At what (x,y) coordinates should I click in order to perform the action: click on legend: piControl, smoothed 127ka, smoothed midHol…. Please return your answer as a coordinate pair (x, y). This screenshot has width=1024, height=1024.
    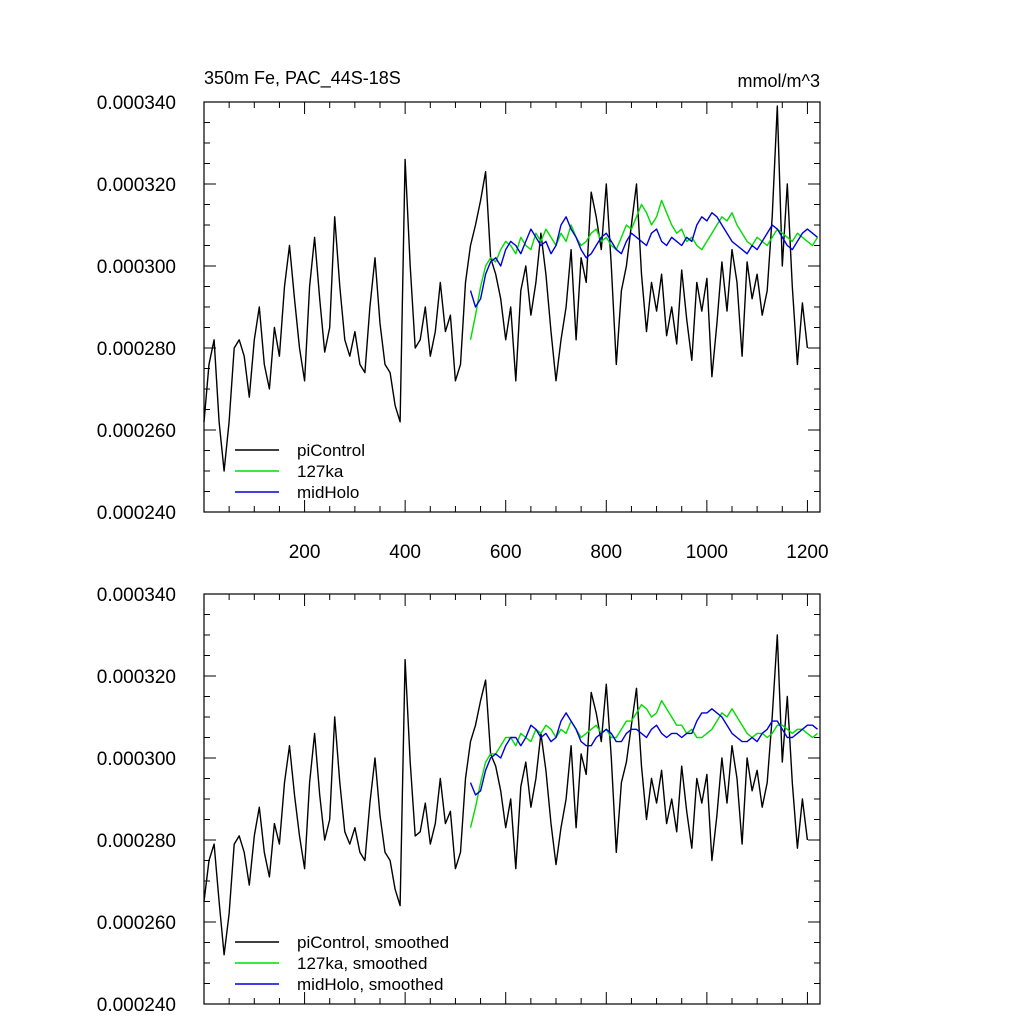
    Looking at the image, I should click on (342, 963).